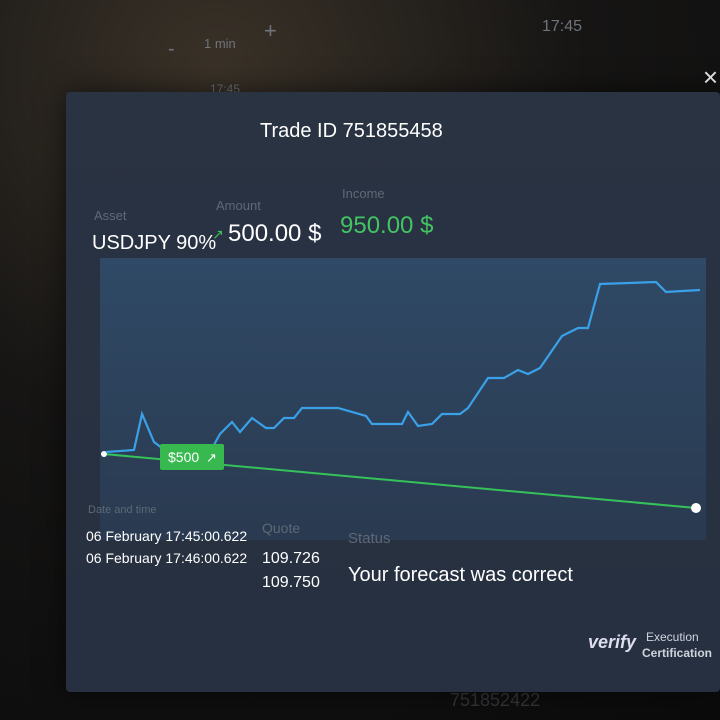  I want to click on start-point, so click(104, 454).